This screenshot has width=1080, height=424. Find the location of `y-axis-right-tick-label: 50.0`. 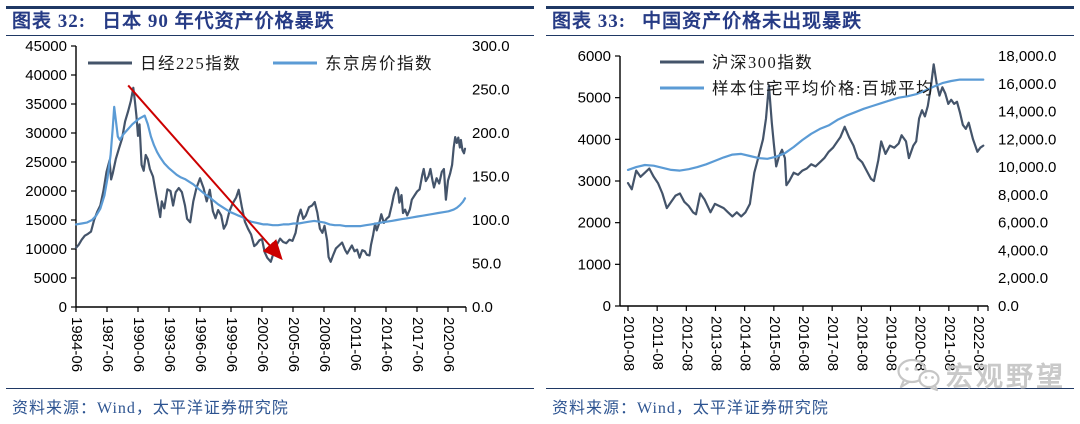

y-axis-right-tick-label: 50.0 is located at coordinates (486, 264).